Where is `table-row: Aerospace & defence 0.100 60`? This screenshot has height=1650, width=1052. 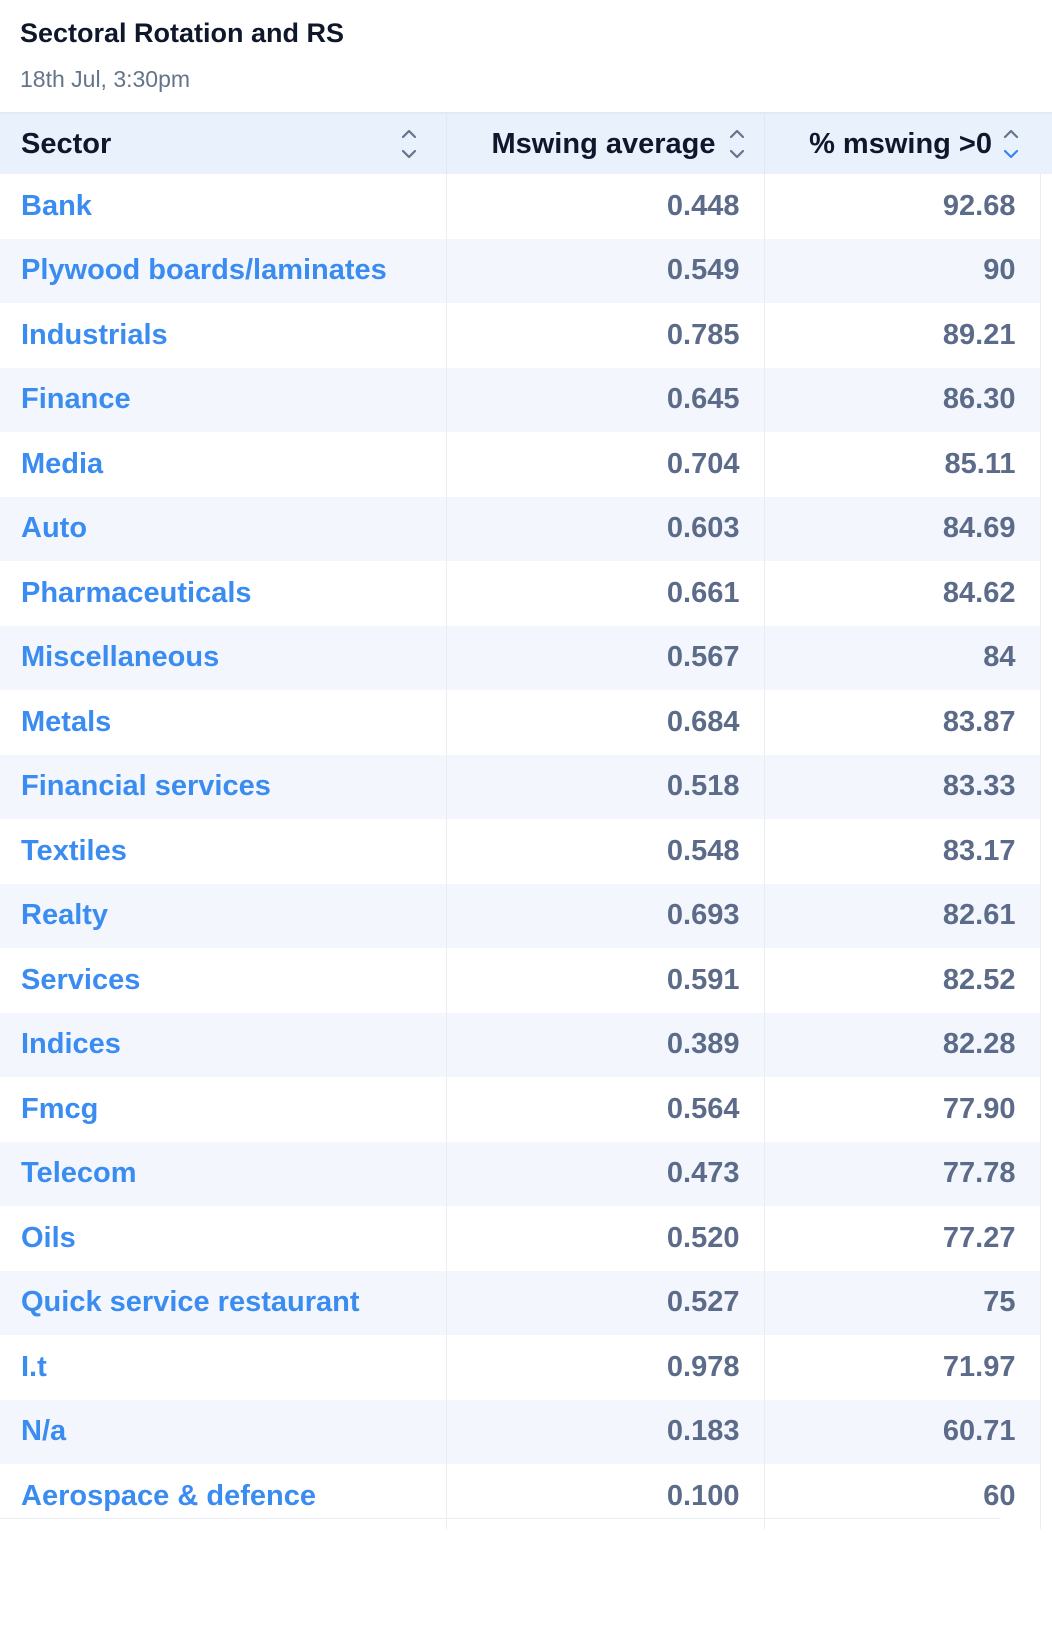
table-row: Aerospace & defence 0.100 60 is located at coordinates (526, 1496).